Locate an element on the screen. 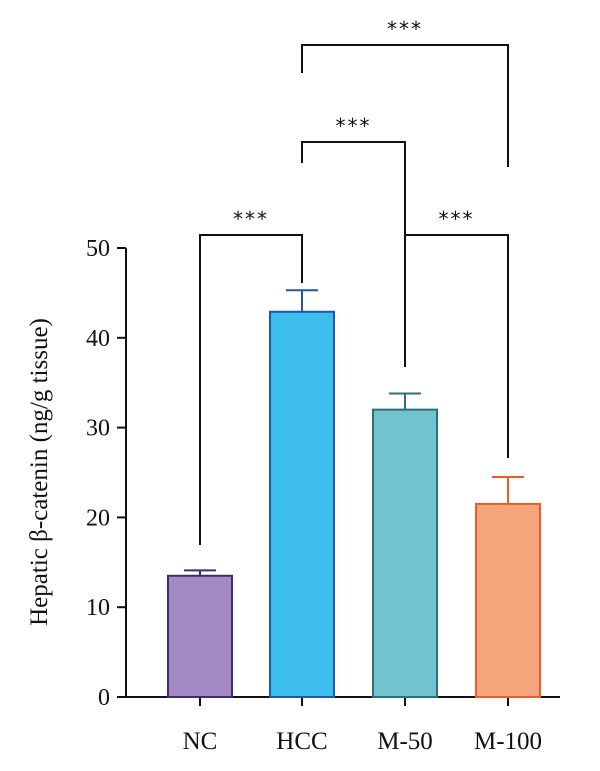 This screenshot has width=600, height=771. sig-label-hcc-m-100: *** is located at coordinates (405, 29).